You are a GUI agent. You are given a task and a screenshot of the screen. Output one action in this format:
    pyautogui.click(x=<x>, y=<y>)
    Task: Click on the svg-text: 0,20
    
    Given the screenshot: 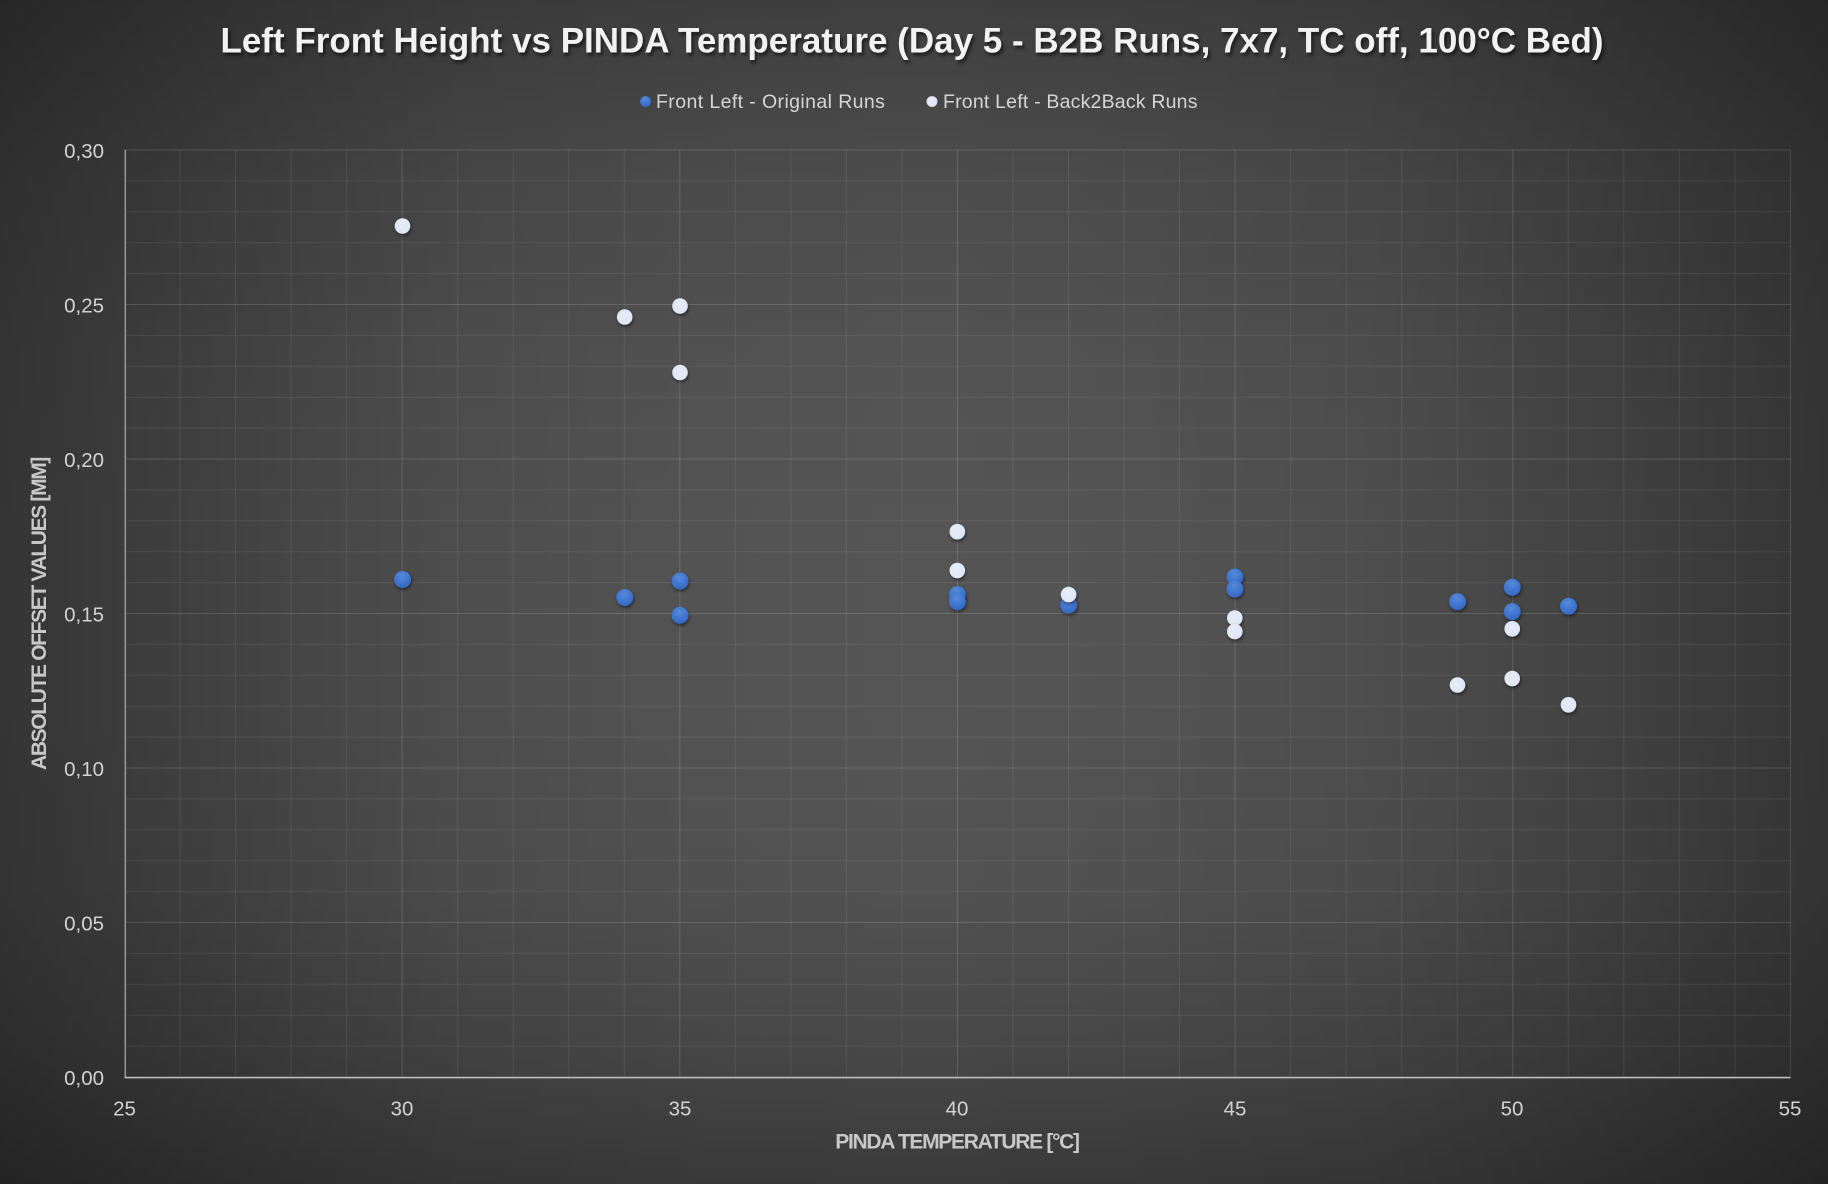 What is the action you would take?
    pyautogui.click(x=84, y=460)
    